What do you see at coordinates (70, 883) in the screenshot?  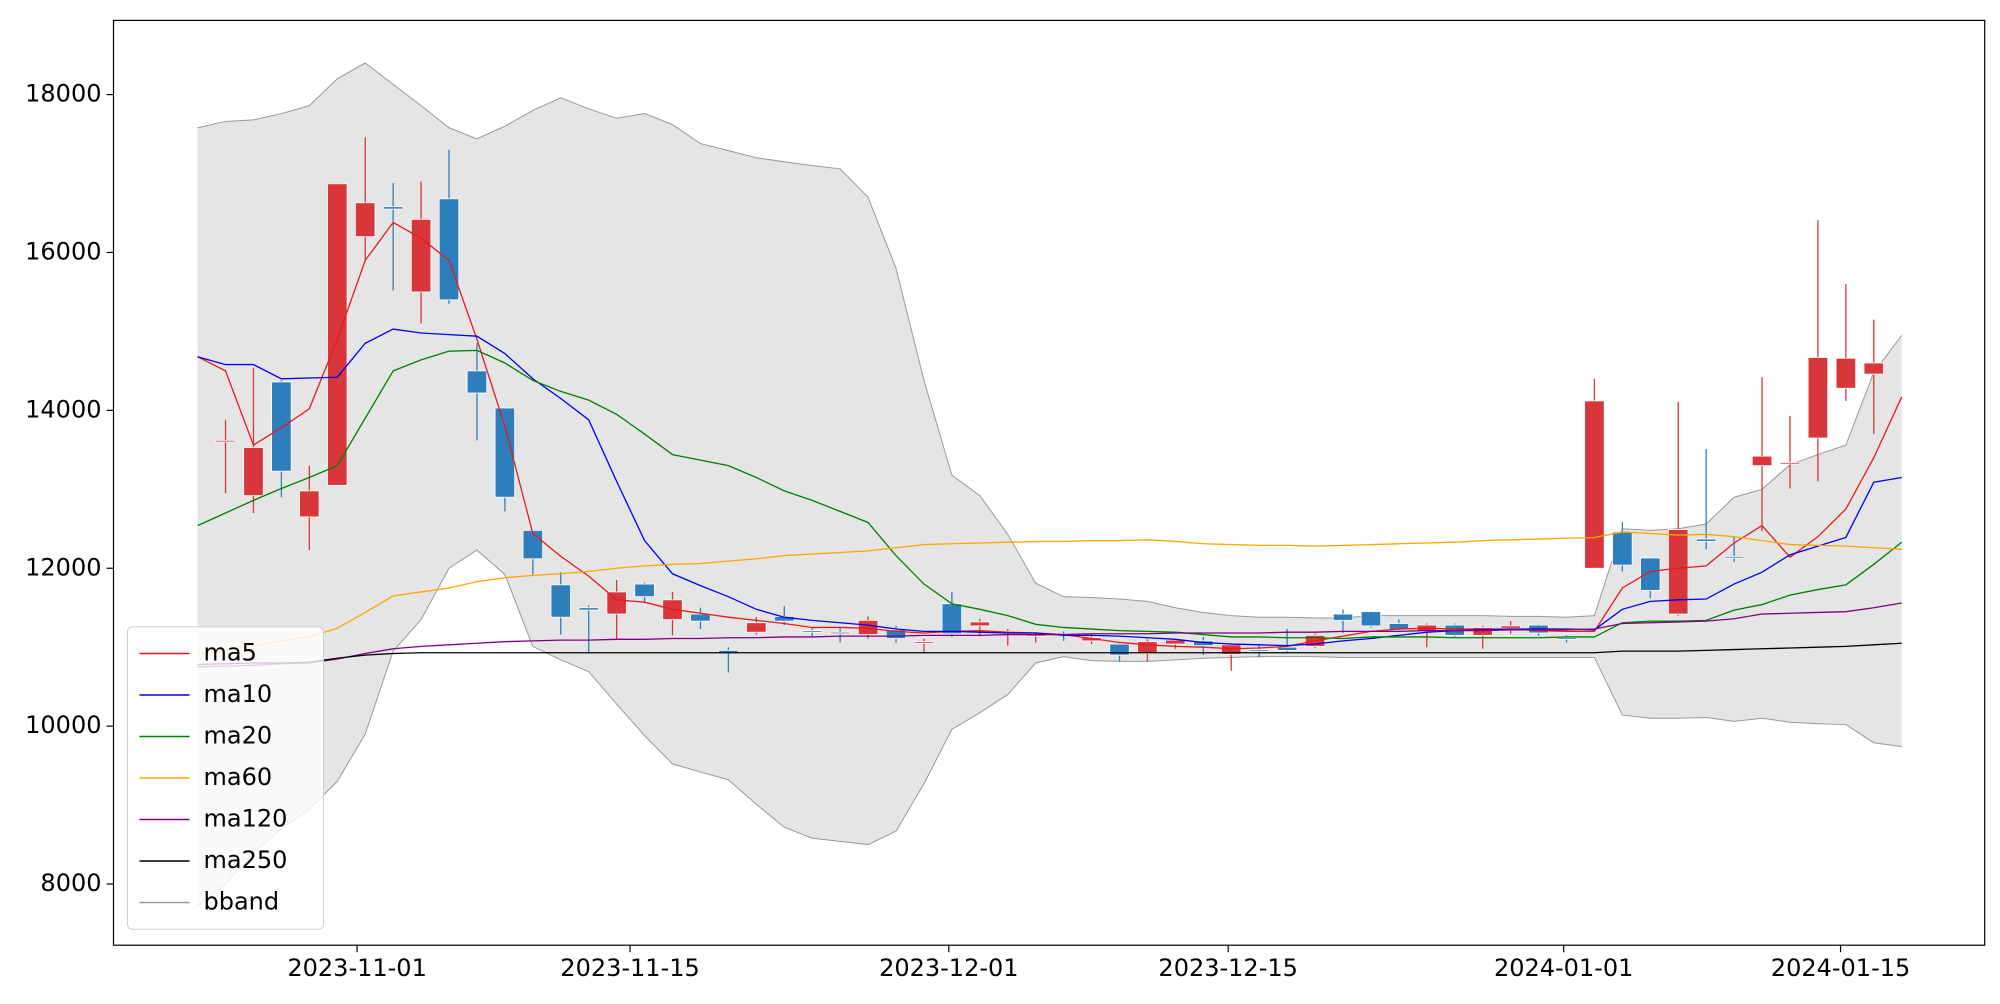 I see `y-tick-label: 8000` at bounding box center [70, 883].